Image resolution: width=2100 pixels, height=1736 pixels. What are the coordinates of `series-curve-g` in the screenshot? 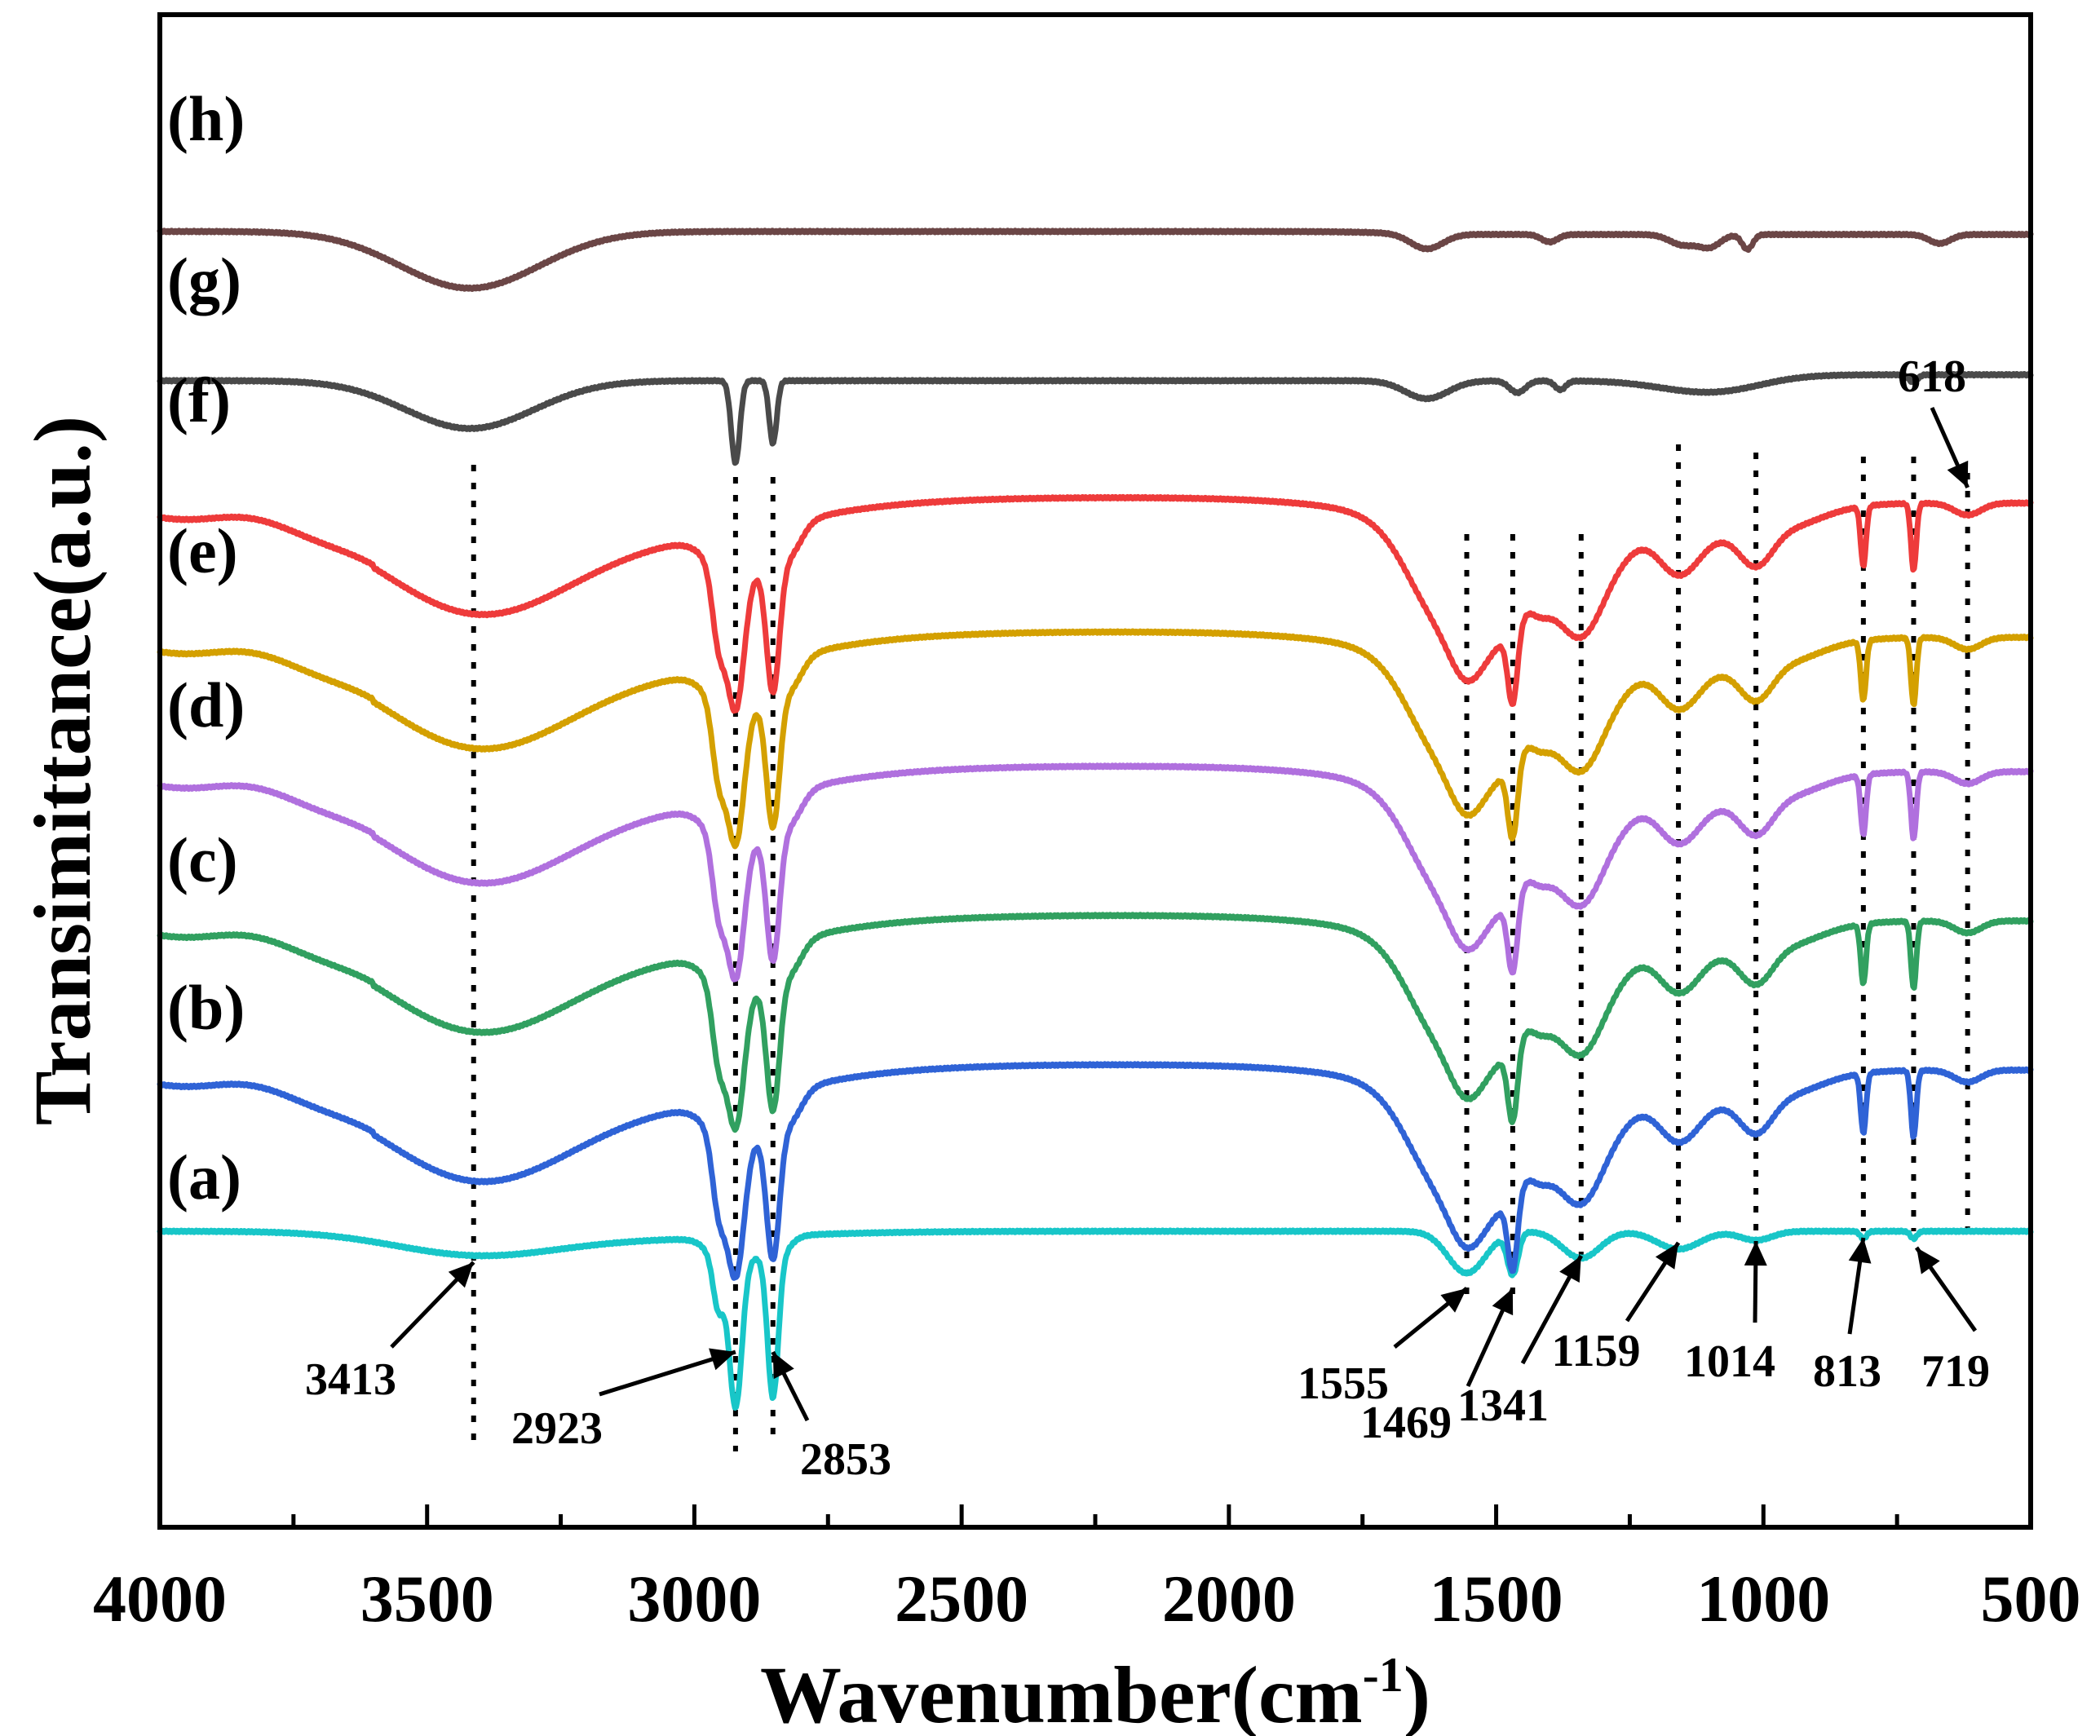 It's located at (1095, 418).